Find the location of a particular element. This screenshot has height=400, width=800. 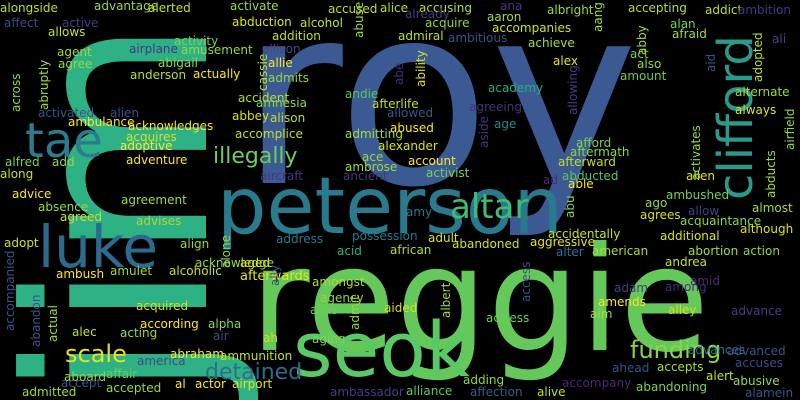

word-acquire: acquire is located at coordinates (447, 23).